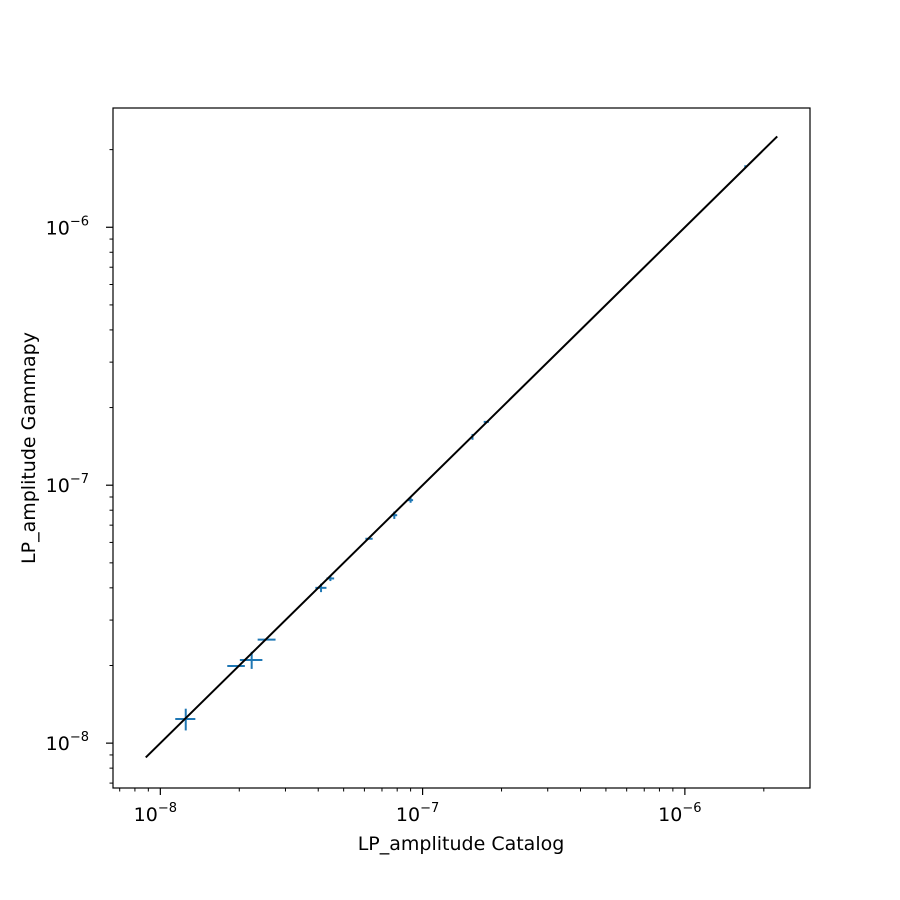  What do you see at coordinates (29, 448) in the screenshot?
I see `y-axis-label: LP_amplitude Gammapy` at bounding box center [29, 448].